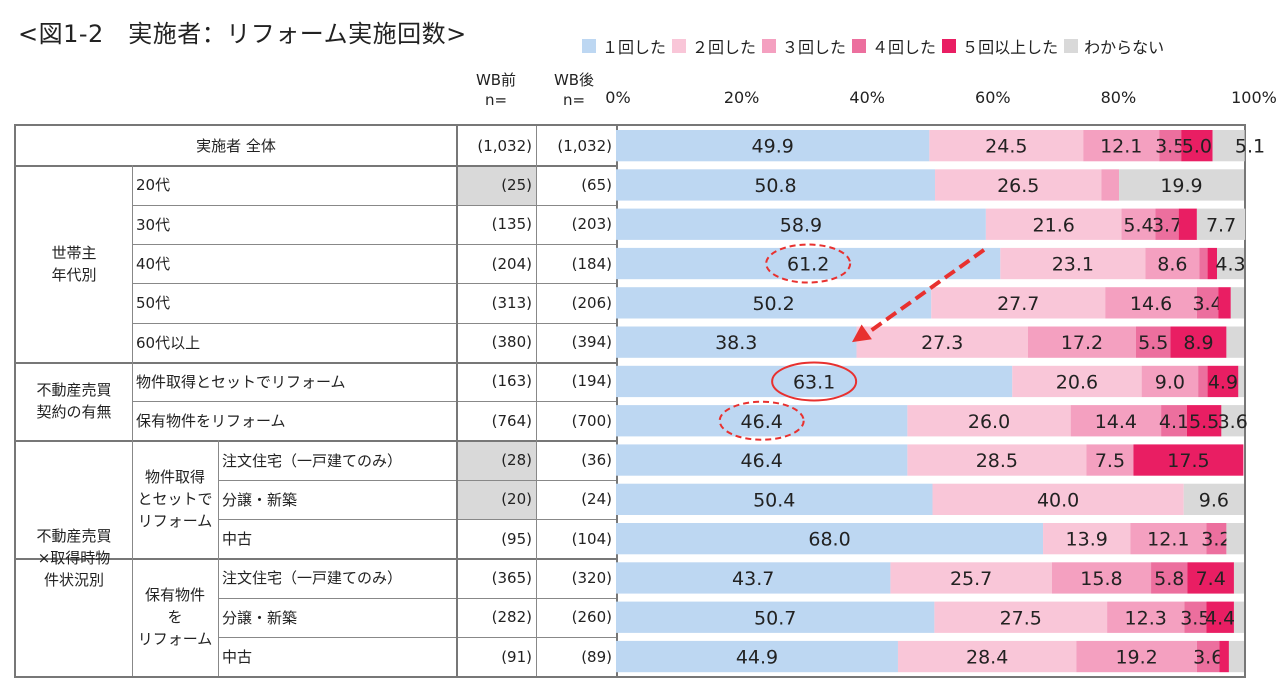 The height and width of the screenshot is (688, 1288). I want to click on bar-value-label: 3.2, so click(1216, 540).